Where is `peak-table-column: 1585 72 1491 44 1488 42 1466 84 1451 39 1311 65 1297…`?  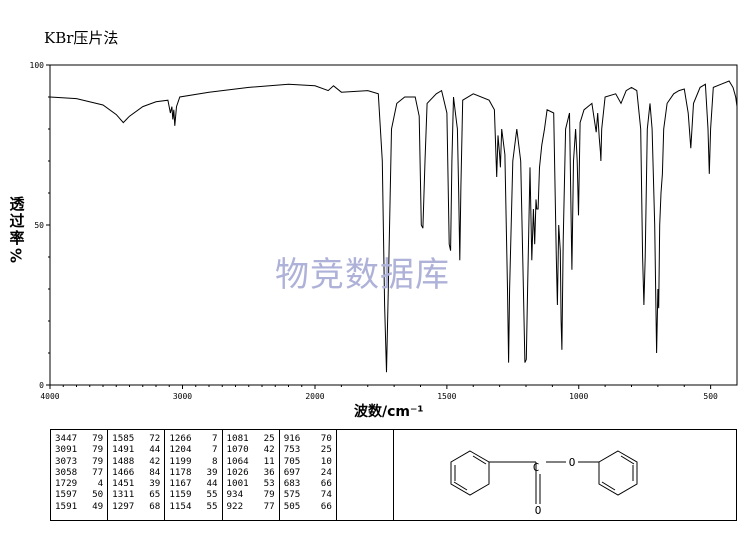 peak-table-column: 1585 72 1491 44 1488 42 1466 84 1451 39 1311 65 1297… is located at coordinates (137, 475).